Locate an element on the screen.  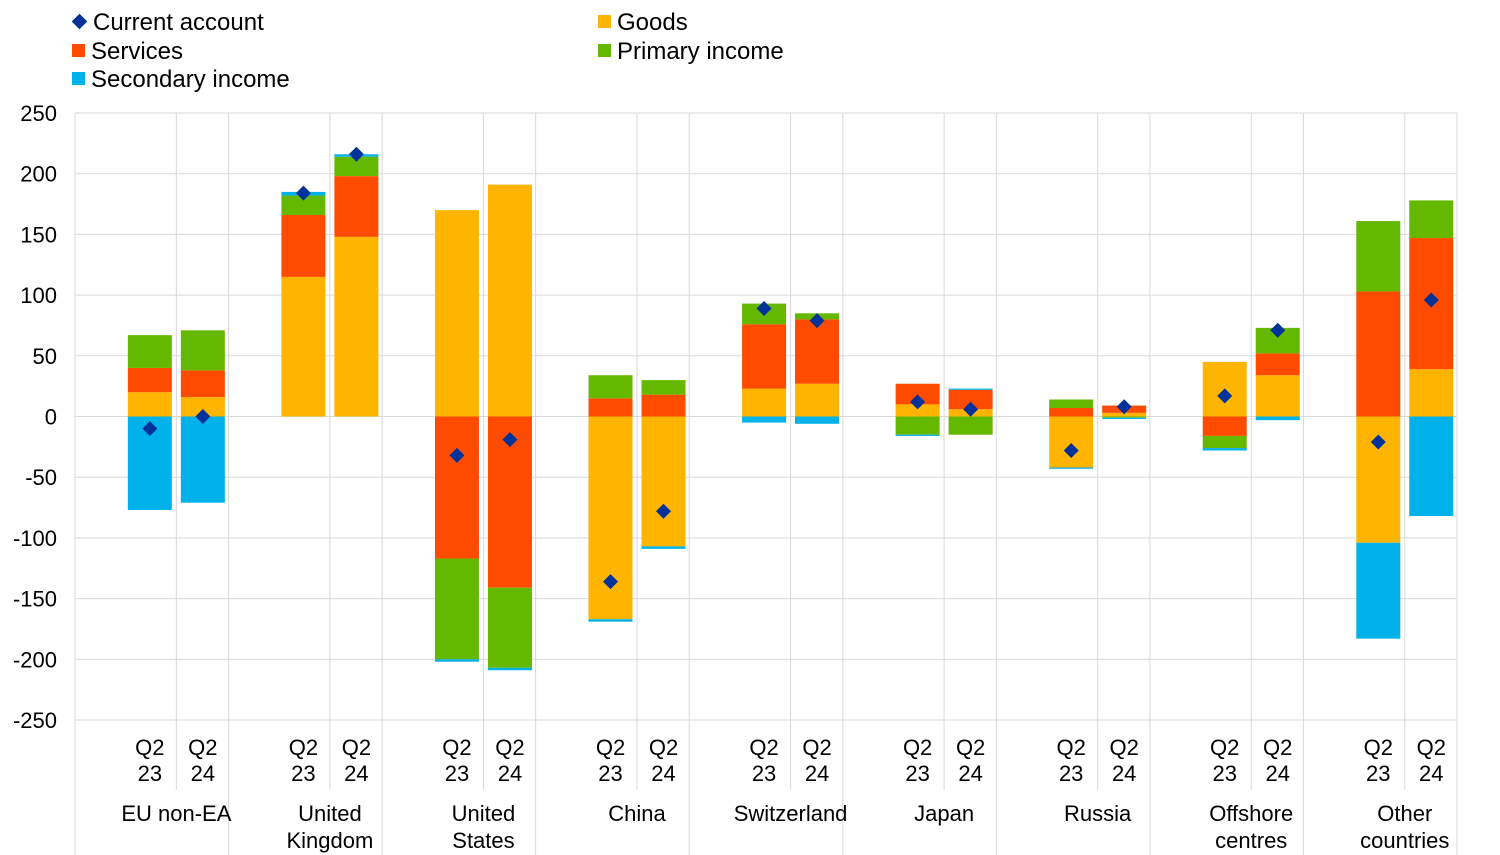
group-label: EU non-EA is located at coordinates (176, 813).